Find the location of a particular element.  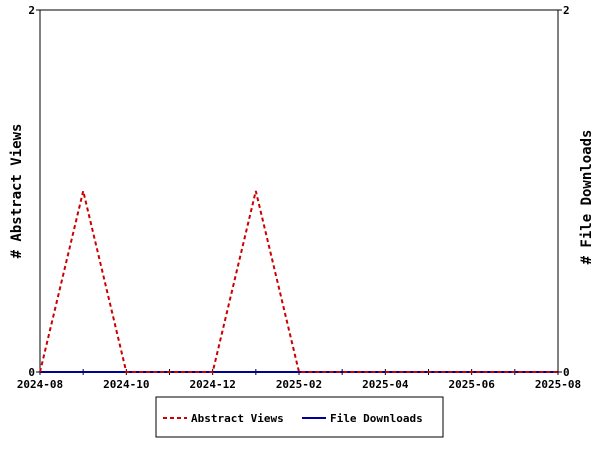

y-tick-label-left: 2 is located at coordinates (31, 10).